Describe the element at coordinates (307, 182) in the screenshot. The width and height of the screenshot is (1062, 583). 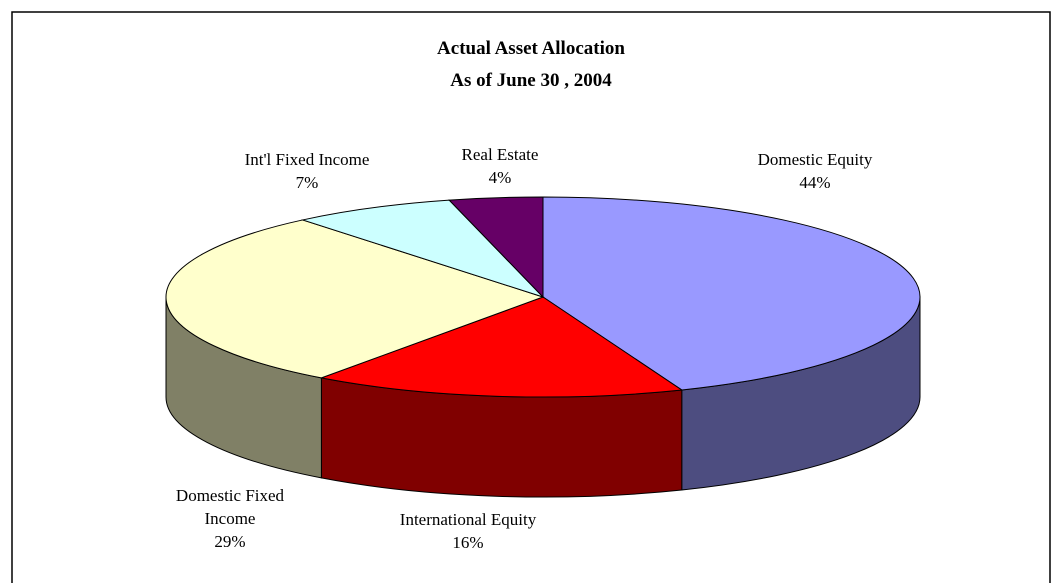
I see `slice-value: 7%` at that location.